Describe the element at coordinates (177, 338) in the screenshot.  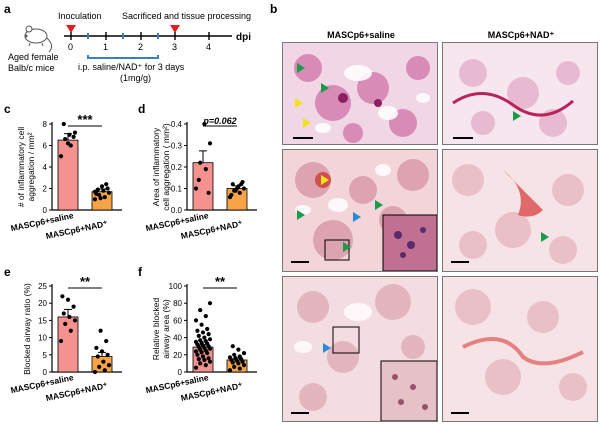
I see `y-tick-label: 40` at that location.